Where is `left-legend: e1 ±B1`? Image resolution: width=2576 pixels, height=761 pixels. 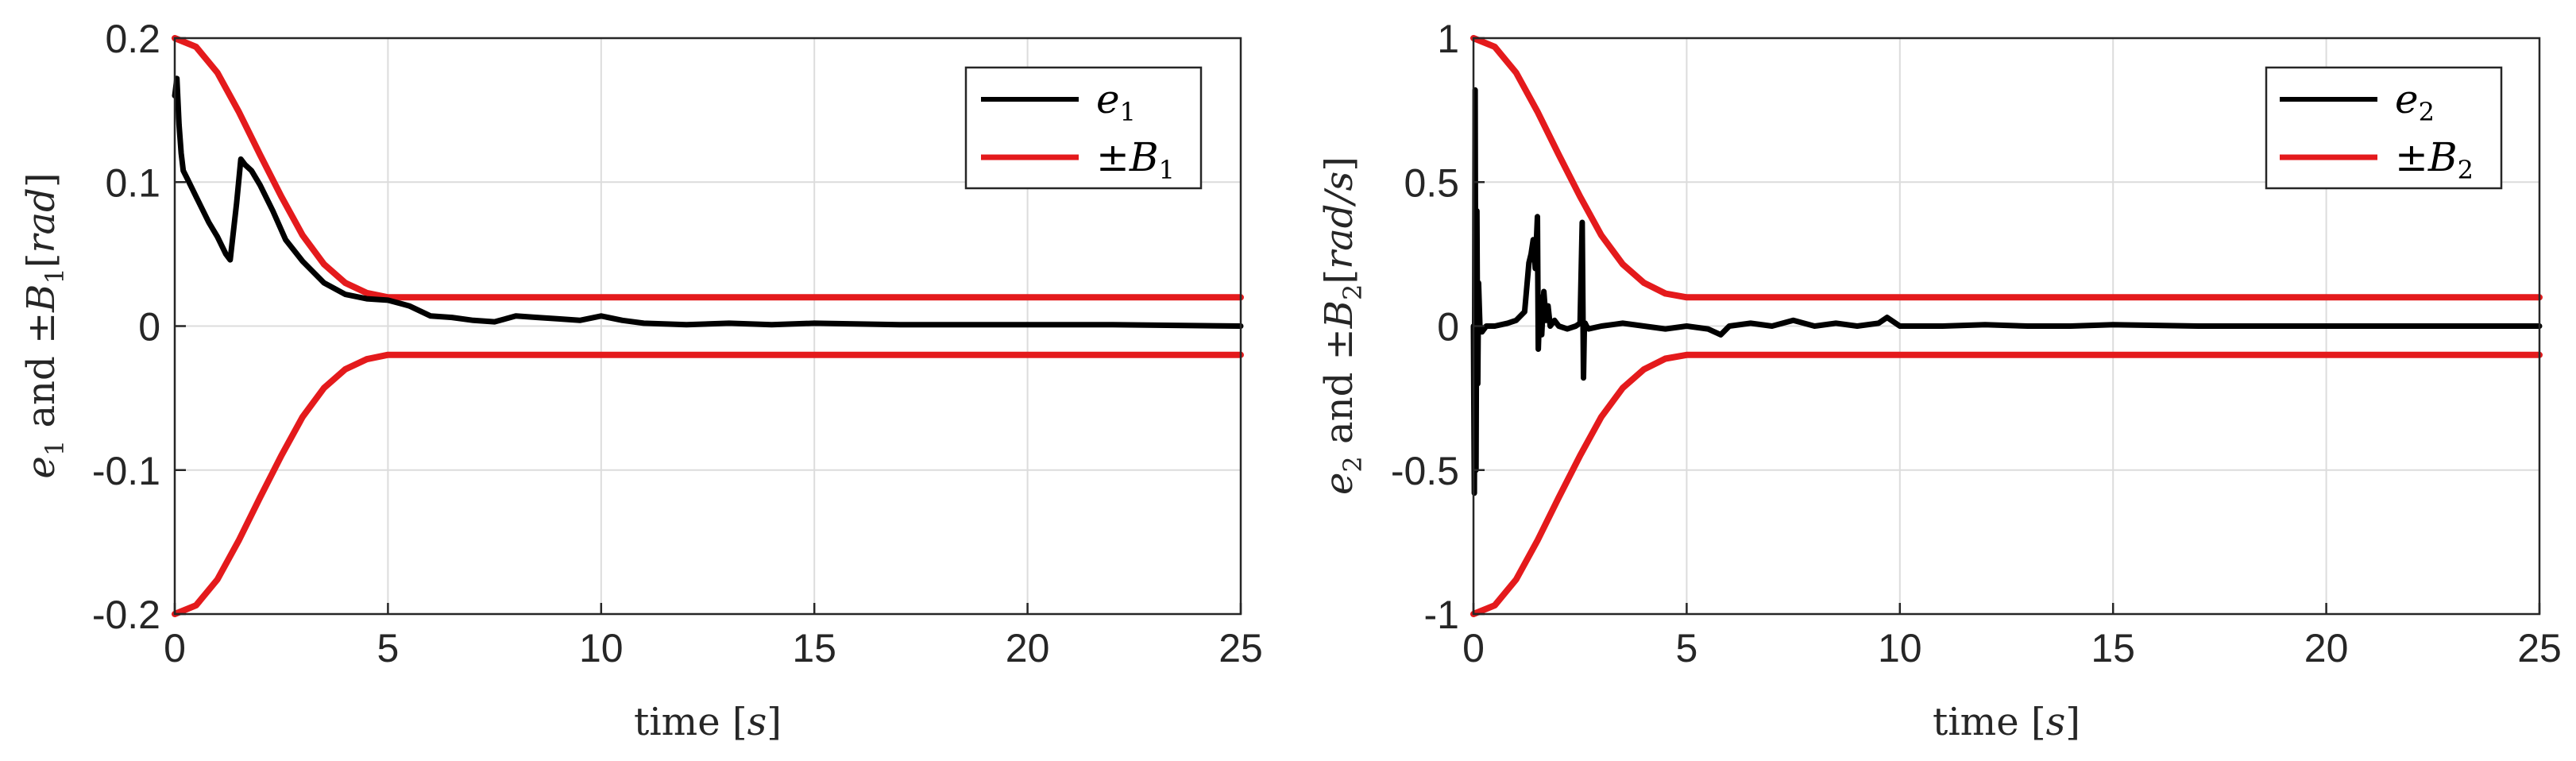
left-legend: e1 ±B1 is located at coordinates (1083, 128).